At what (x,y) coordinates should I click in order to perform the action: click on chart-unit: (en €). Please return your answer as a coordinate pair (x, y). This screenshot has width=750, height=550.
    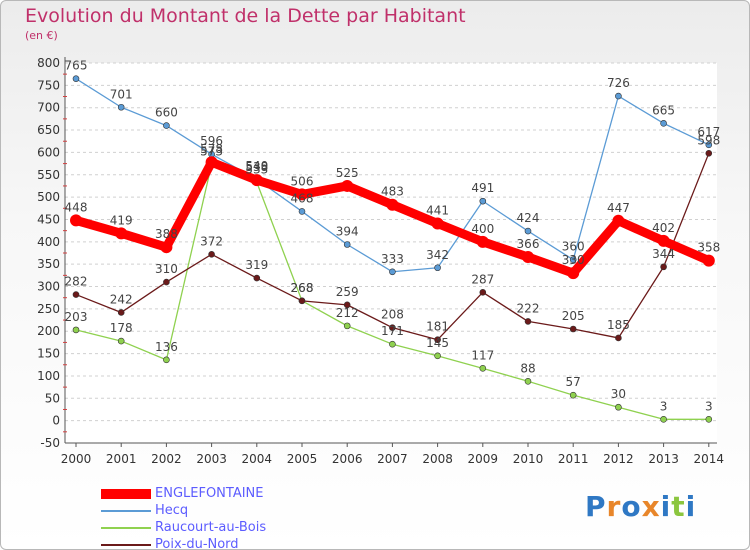
    Looking at the image, I should click on (41, 35).